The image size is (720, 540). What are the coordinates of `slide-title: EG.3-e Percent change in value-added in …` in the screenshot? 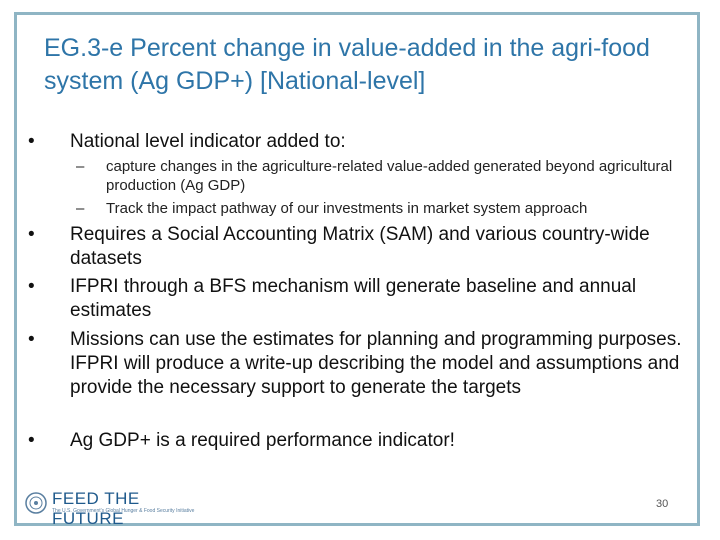 It's located at (347, 64).